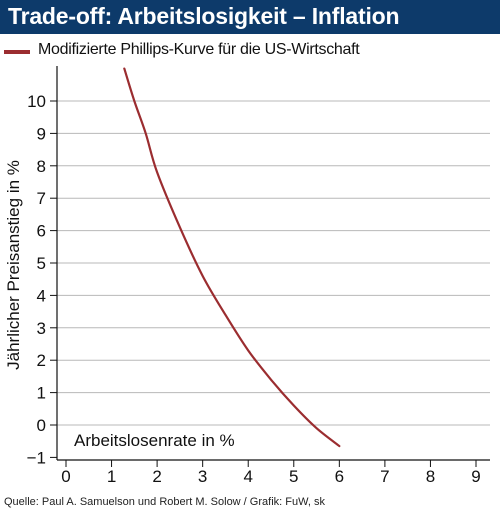 The width and height of the screenshot is (500, 516). What do you see at coordinates (41, 231) in the screenshot?
I see `y-tick-label: 6` at bounding box center [41, 231].